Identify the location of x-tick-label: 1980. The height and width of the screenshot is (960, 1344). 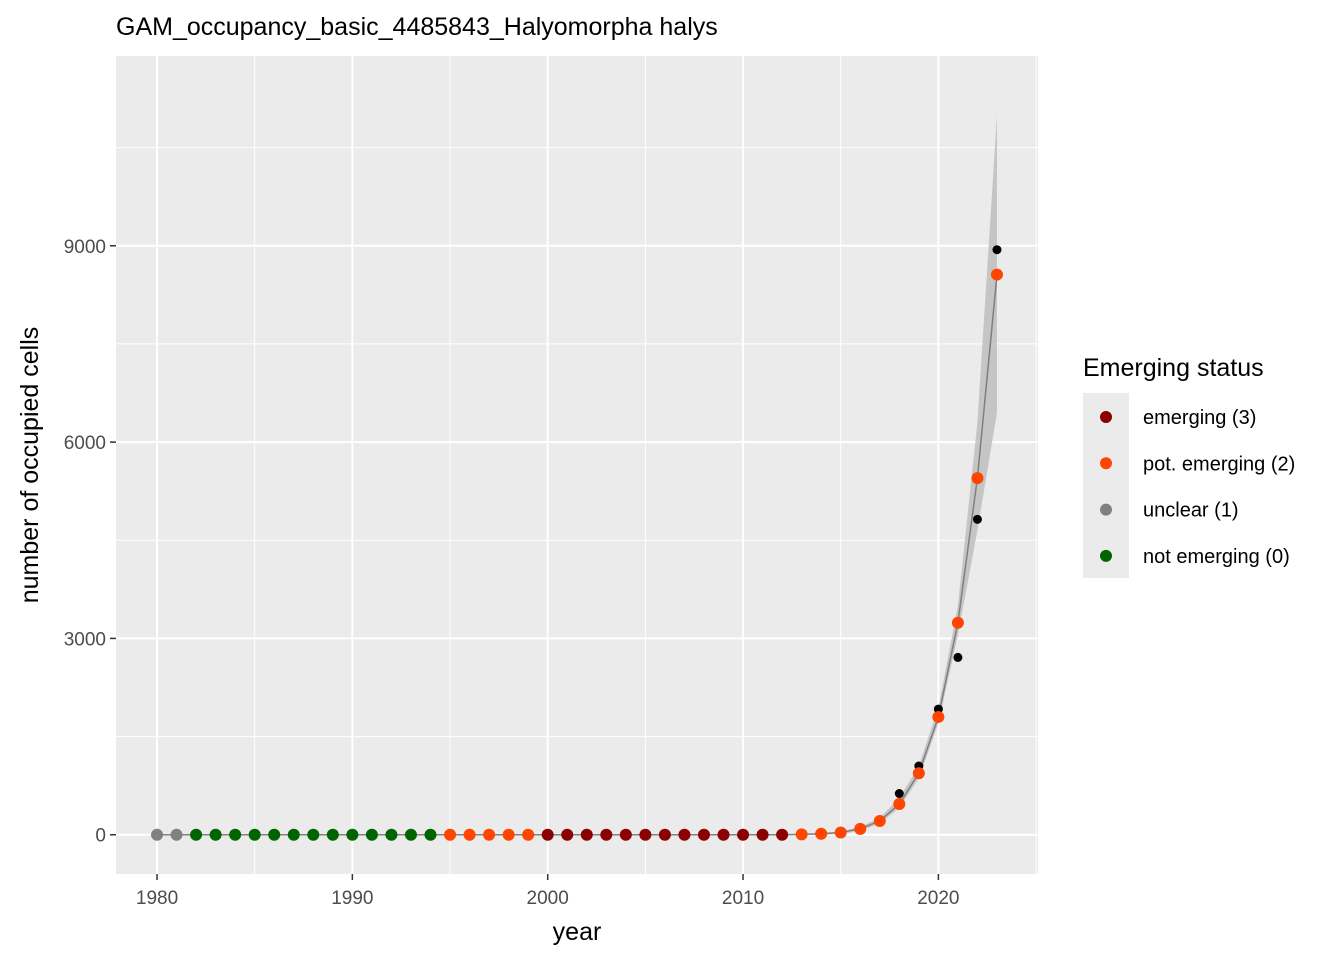
(157, 898).